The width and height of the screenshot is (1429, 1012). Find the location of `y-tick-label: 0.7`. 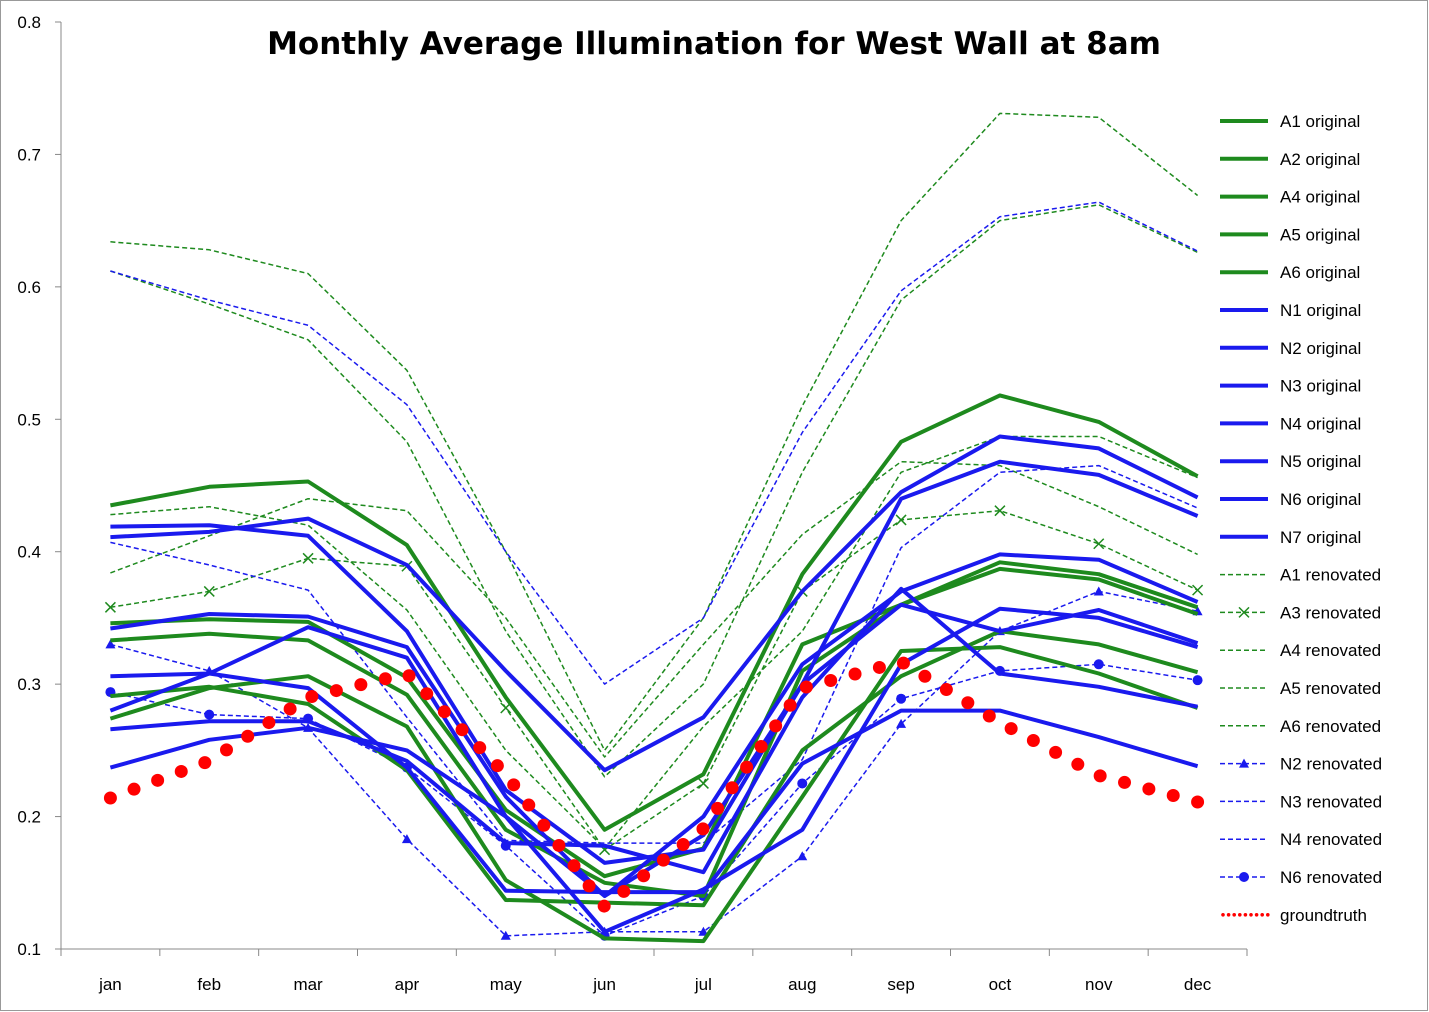

y-tick-label: 0.7 is located at coordinates (29, 154).